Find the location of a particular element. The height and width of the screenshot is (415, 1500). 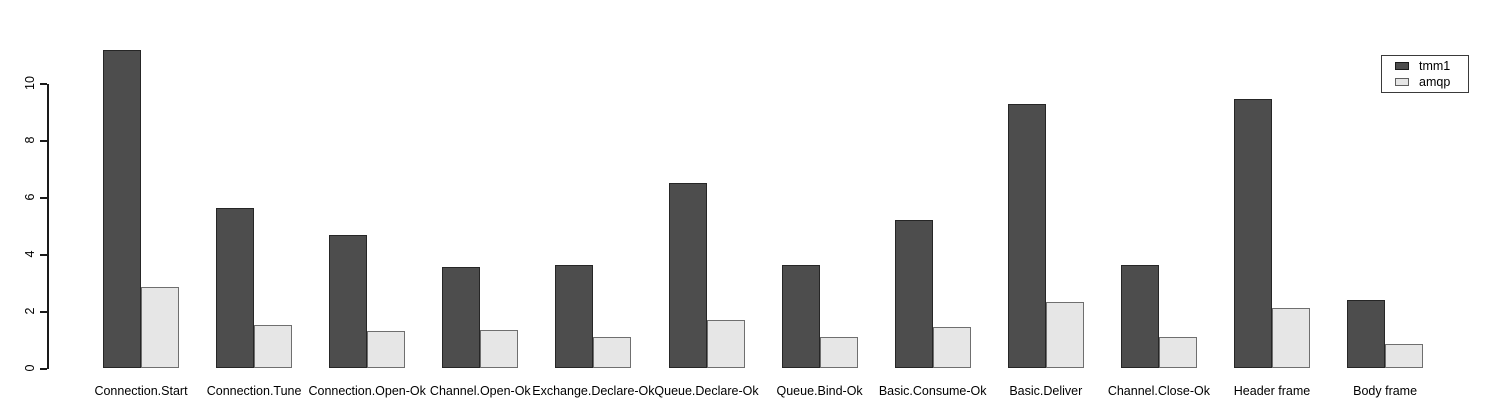

x-axis-label: Exchange.Declare-Ok is located at coordinates (593, 391).